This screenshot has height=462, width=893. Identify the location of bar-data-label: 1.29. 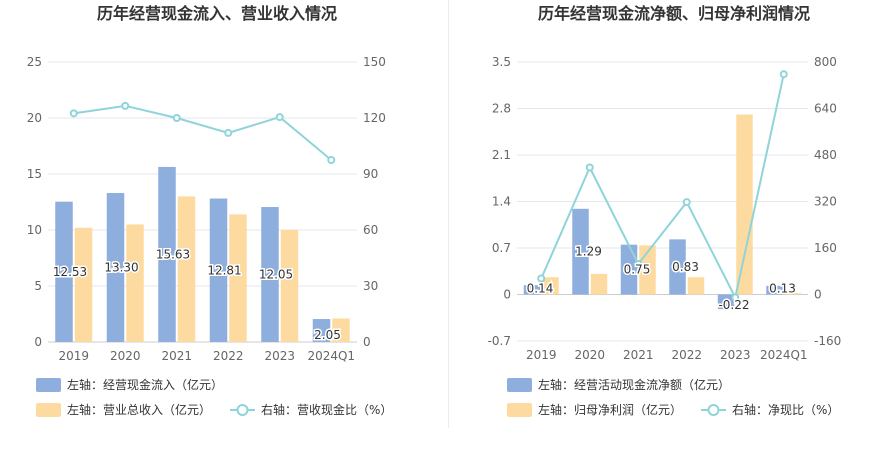
(588, 252).